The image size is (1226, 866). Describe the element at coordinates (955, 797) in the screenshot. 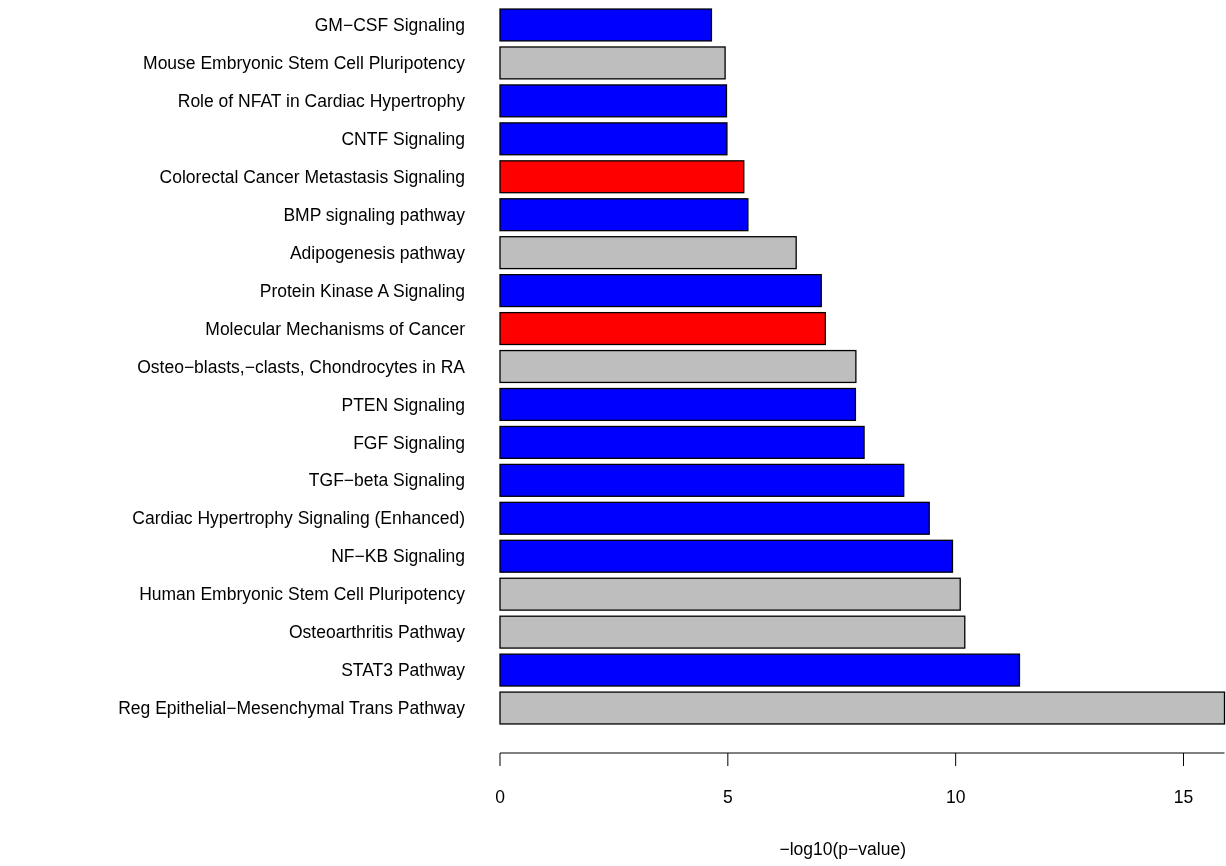

I see `x-tick-label: 10` at that location.